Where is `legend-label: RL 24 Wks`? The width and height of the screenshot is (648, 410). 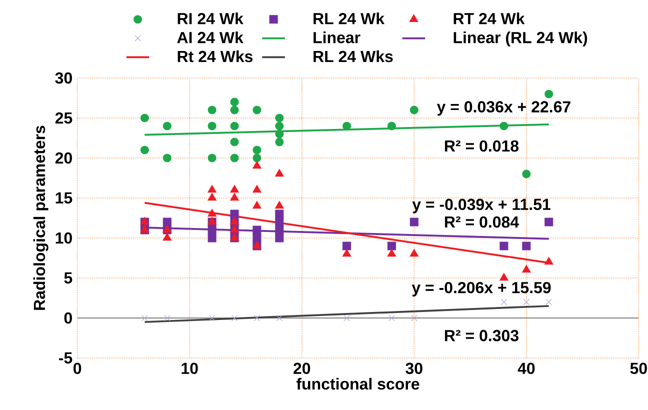 legend-label: RL 24 Wks is located at coordinates (353, 56).